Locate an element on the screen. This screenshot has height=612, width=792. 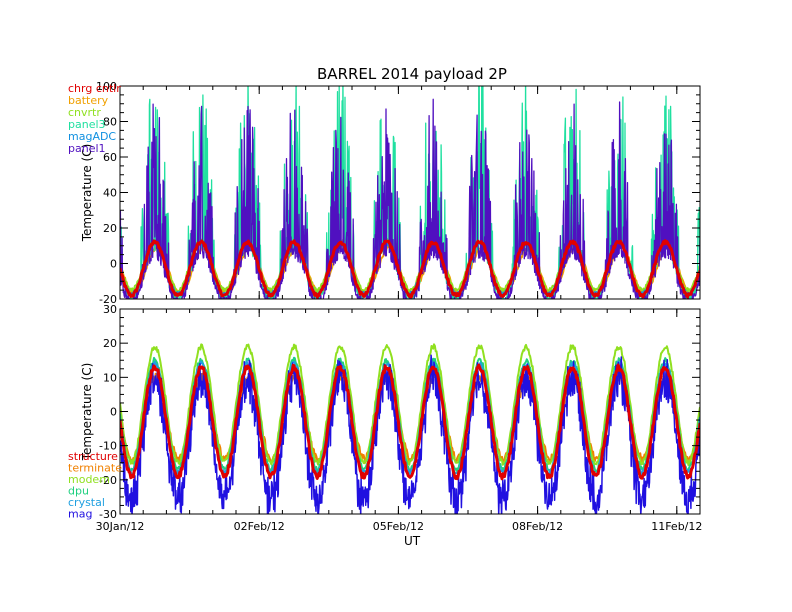
bottom-y-axis-label: Temperature (C) is located at coordinates (87, 412).